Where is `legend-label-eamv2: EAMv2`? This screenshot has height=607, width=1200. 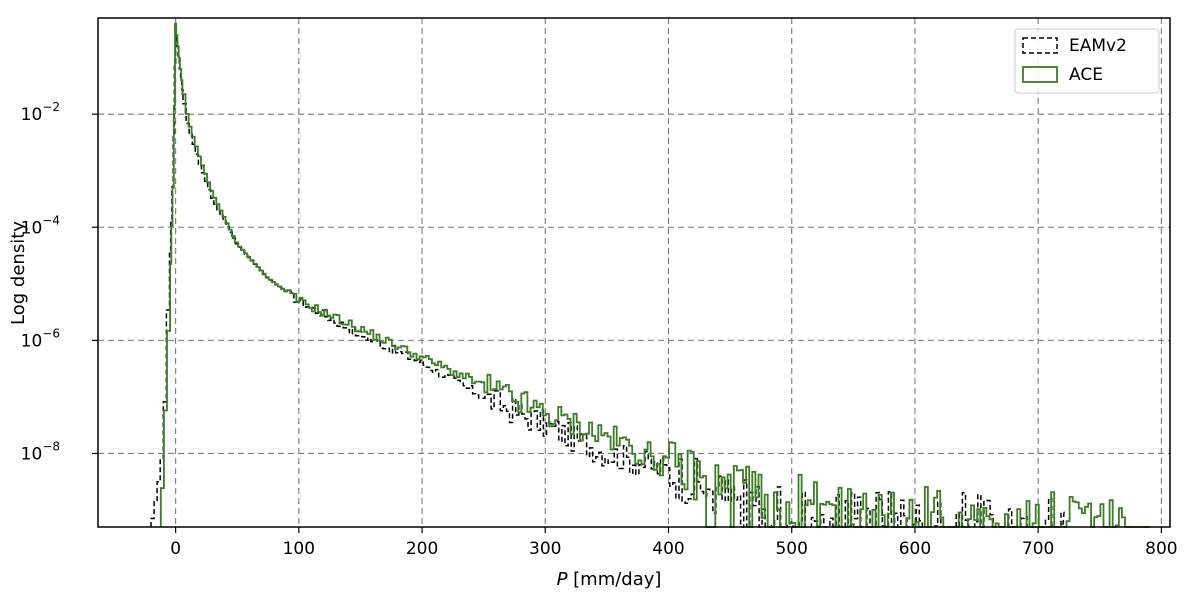
legend-label-eamv2: EAMv2 is located at coordinates (1098, 46).